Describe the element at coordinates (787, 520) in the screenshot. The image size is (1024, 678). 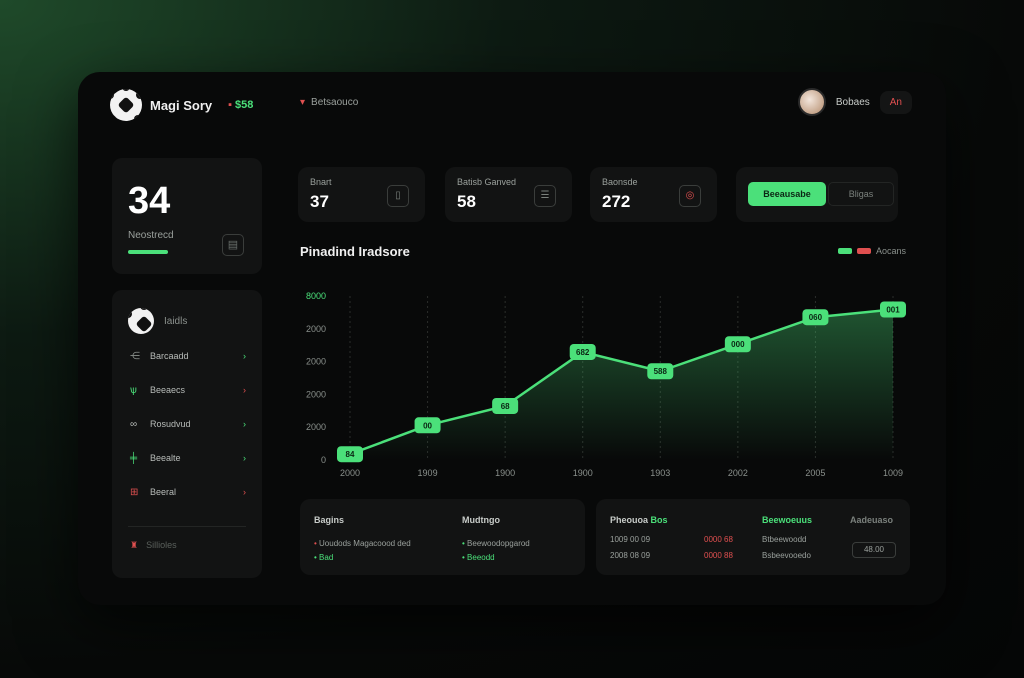
I see `table-header: Beewoeuus` at that location.